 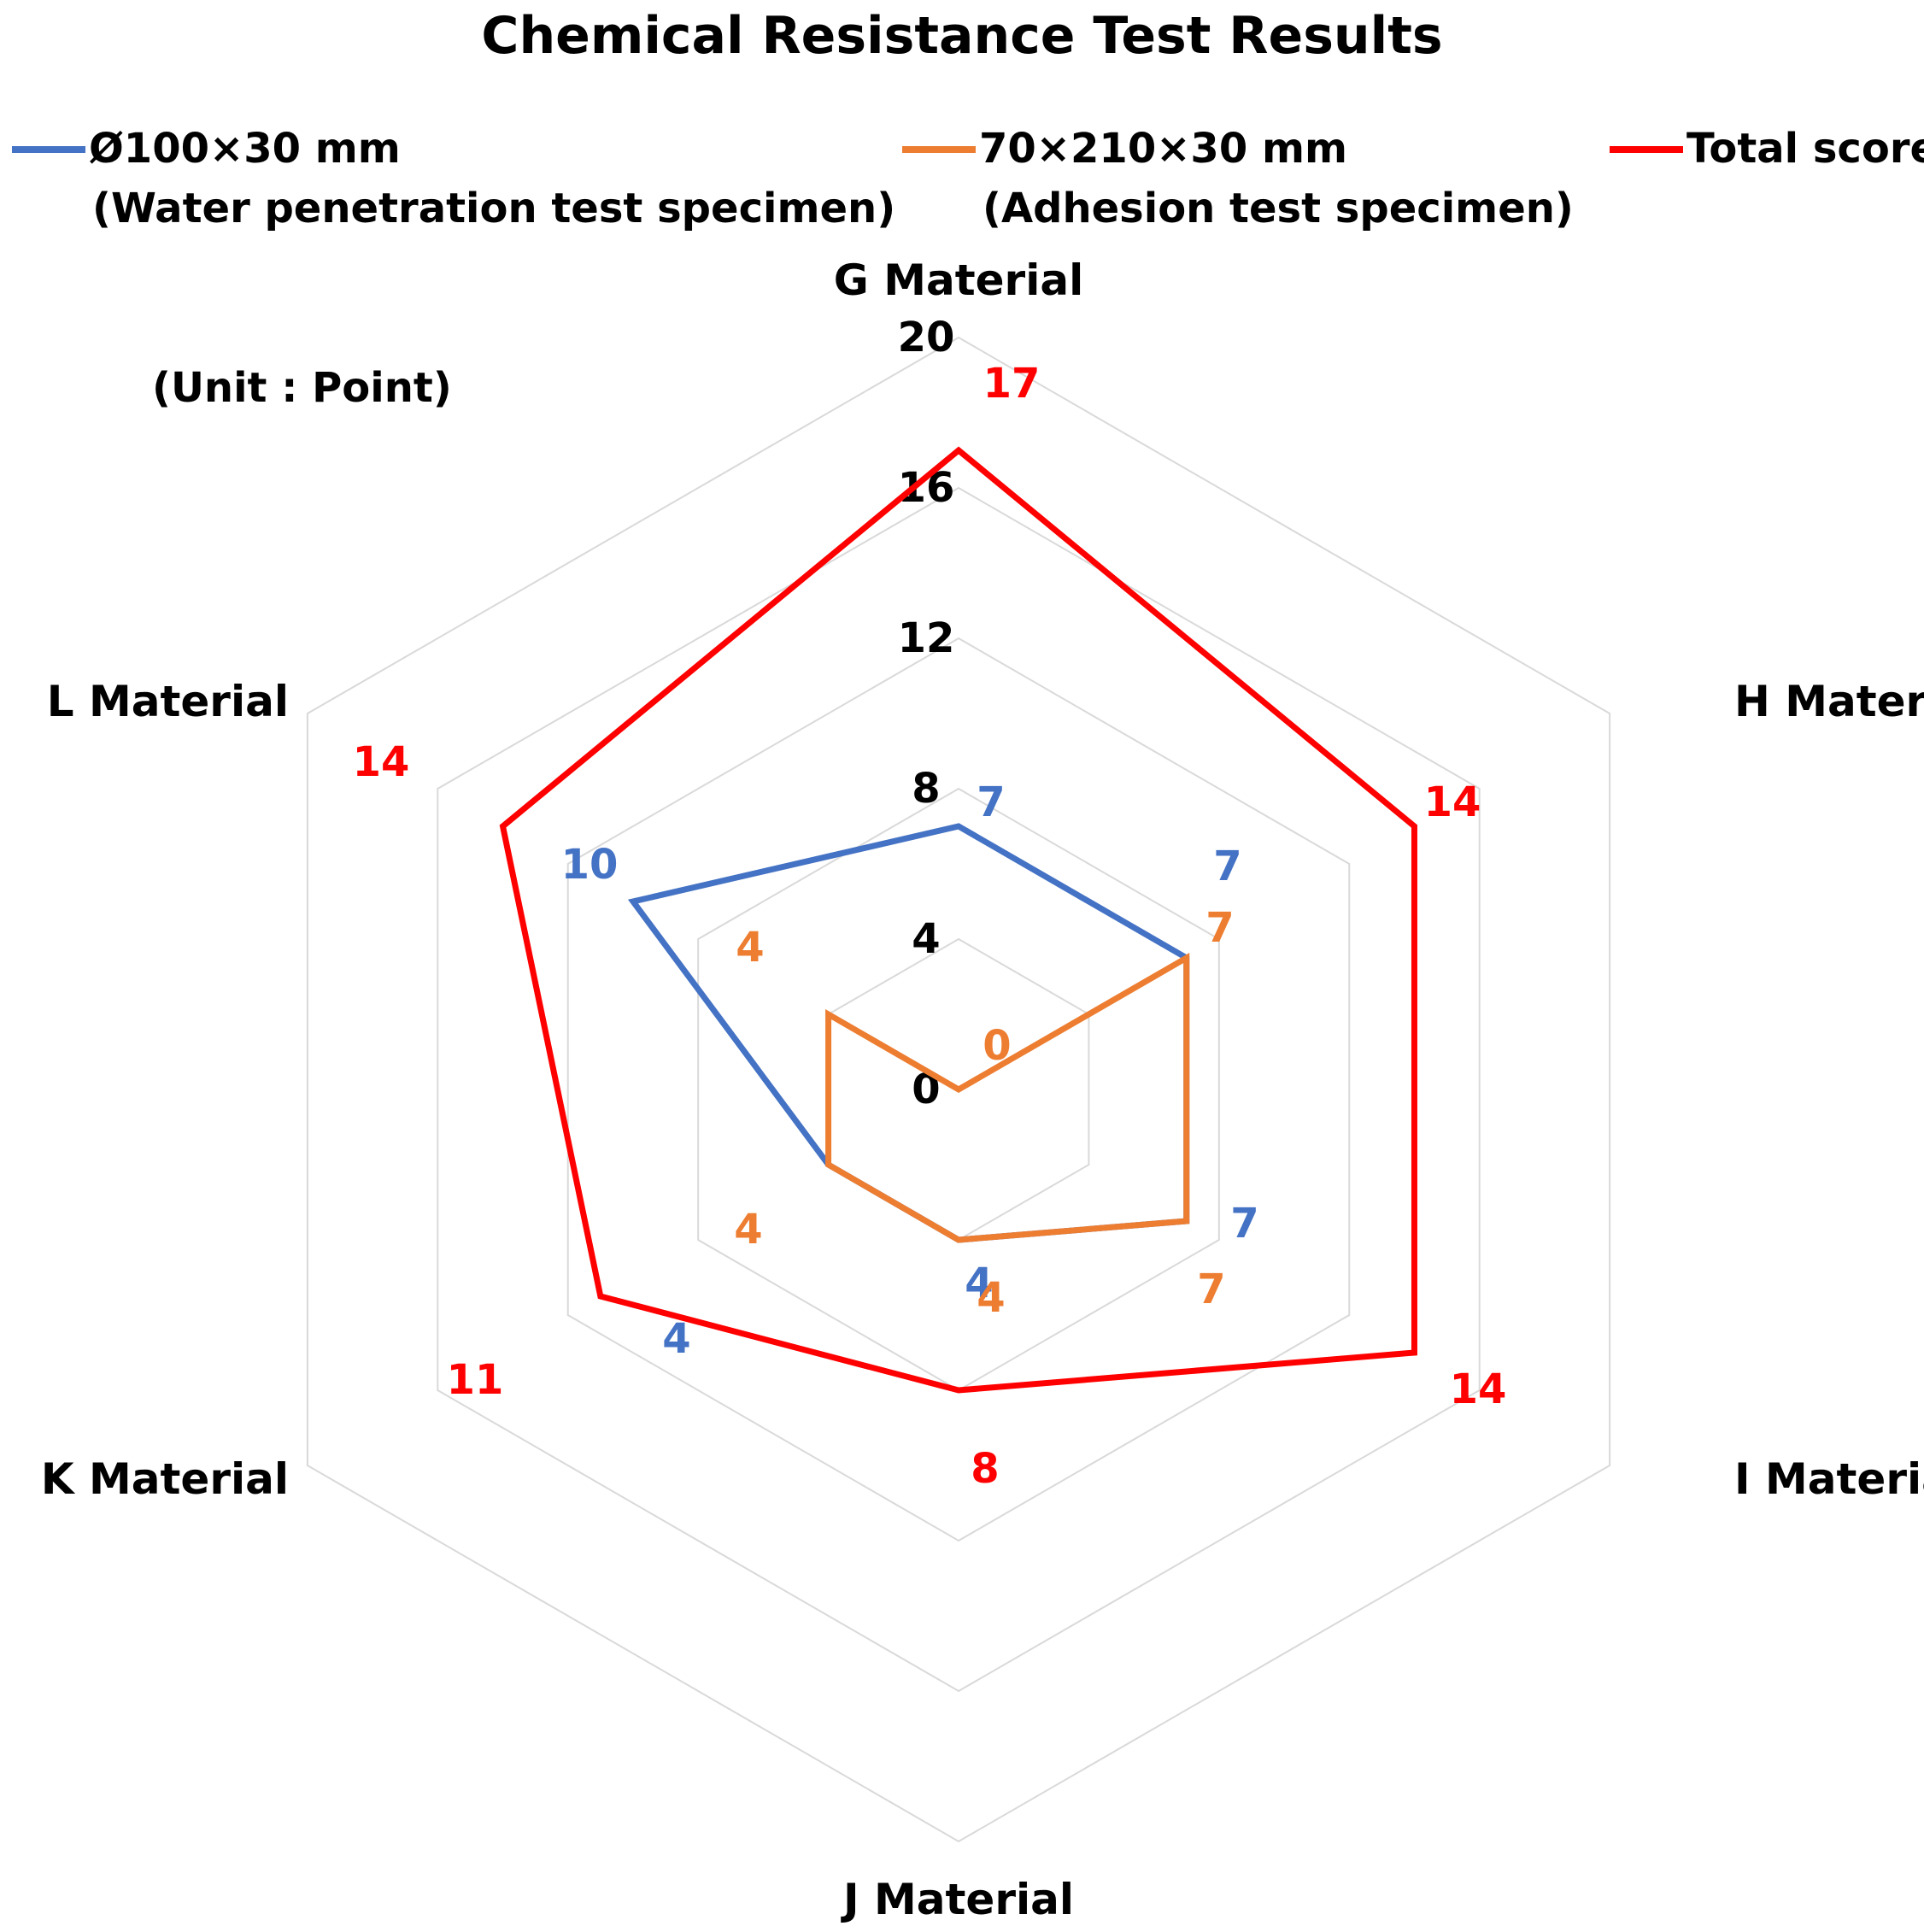 I want to click on data-label-adhesion-g-material: 0, so click(x=997, y=1046).